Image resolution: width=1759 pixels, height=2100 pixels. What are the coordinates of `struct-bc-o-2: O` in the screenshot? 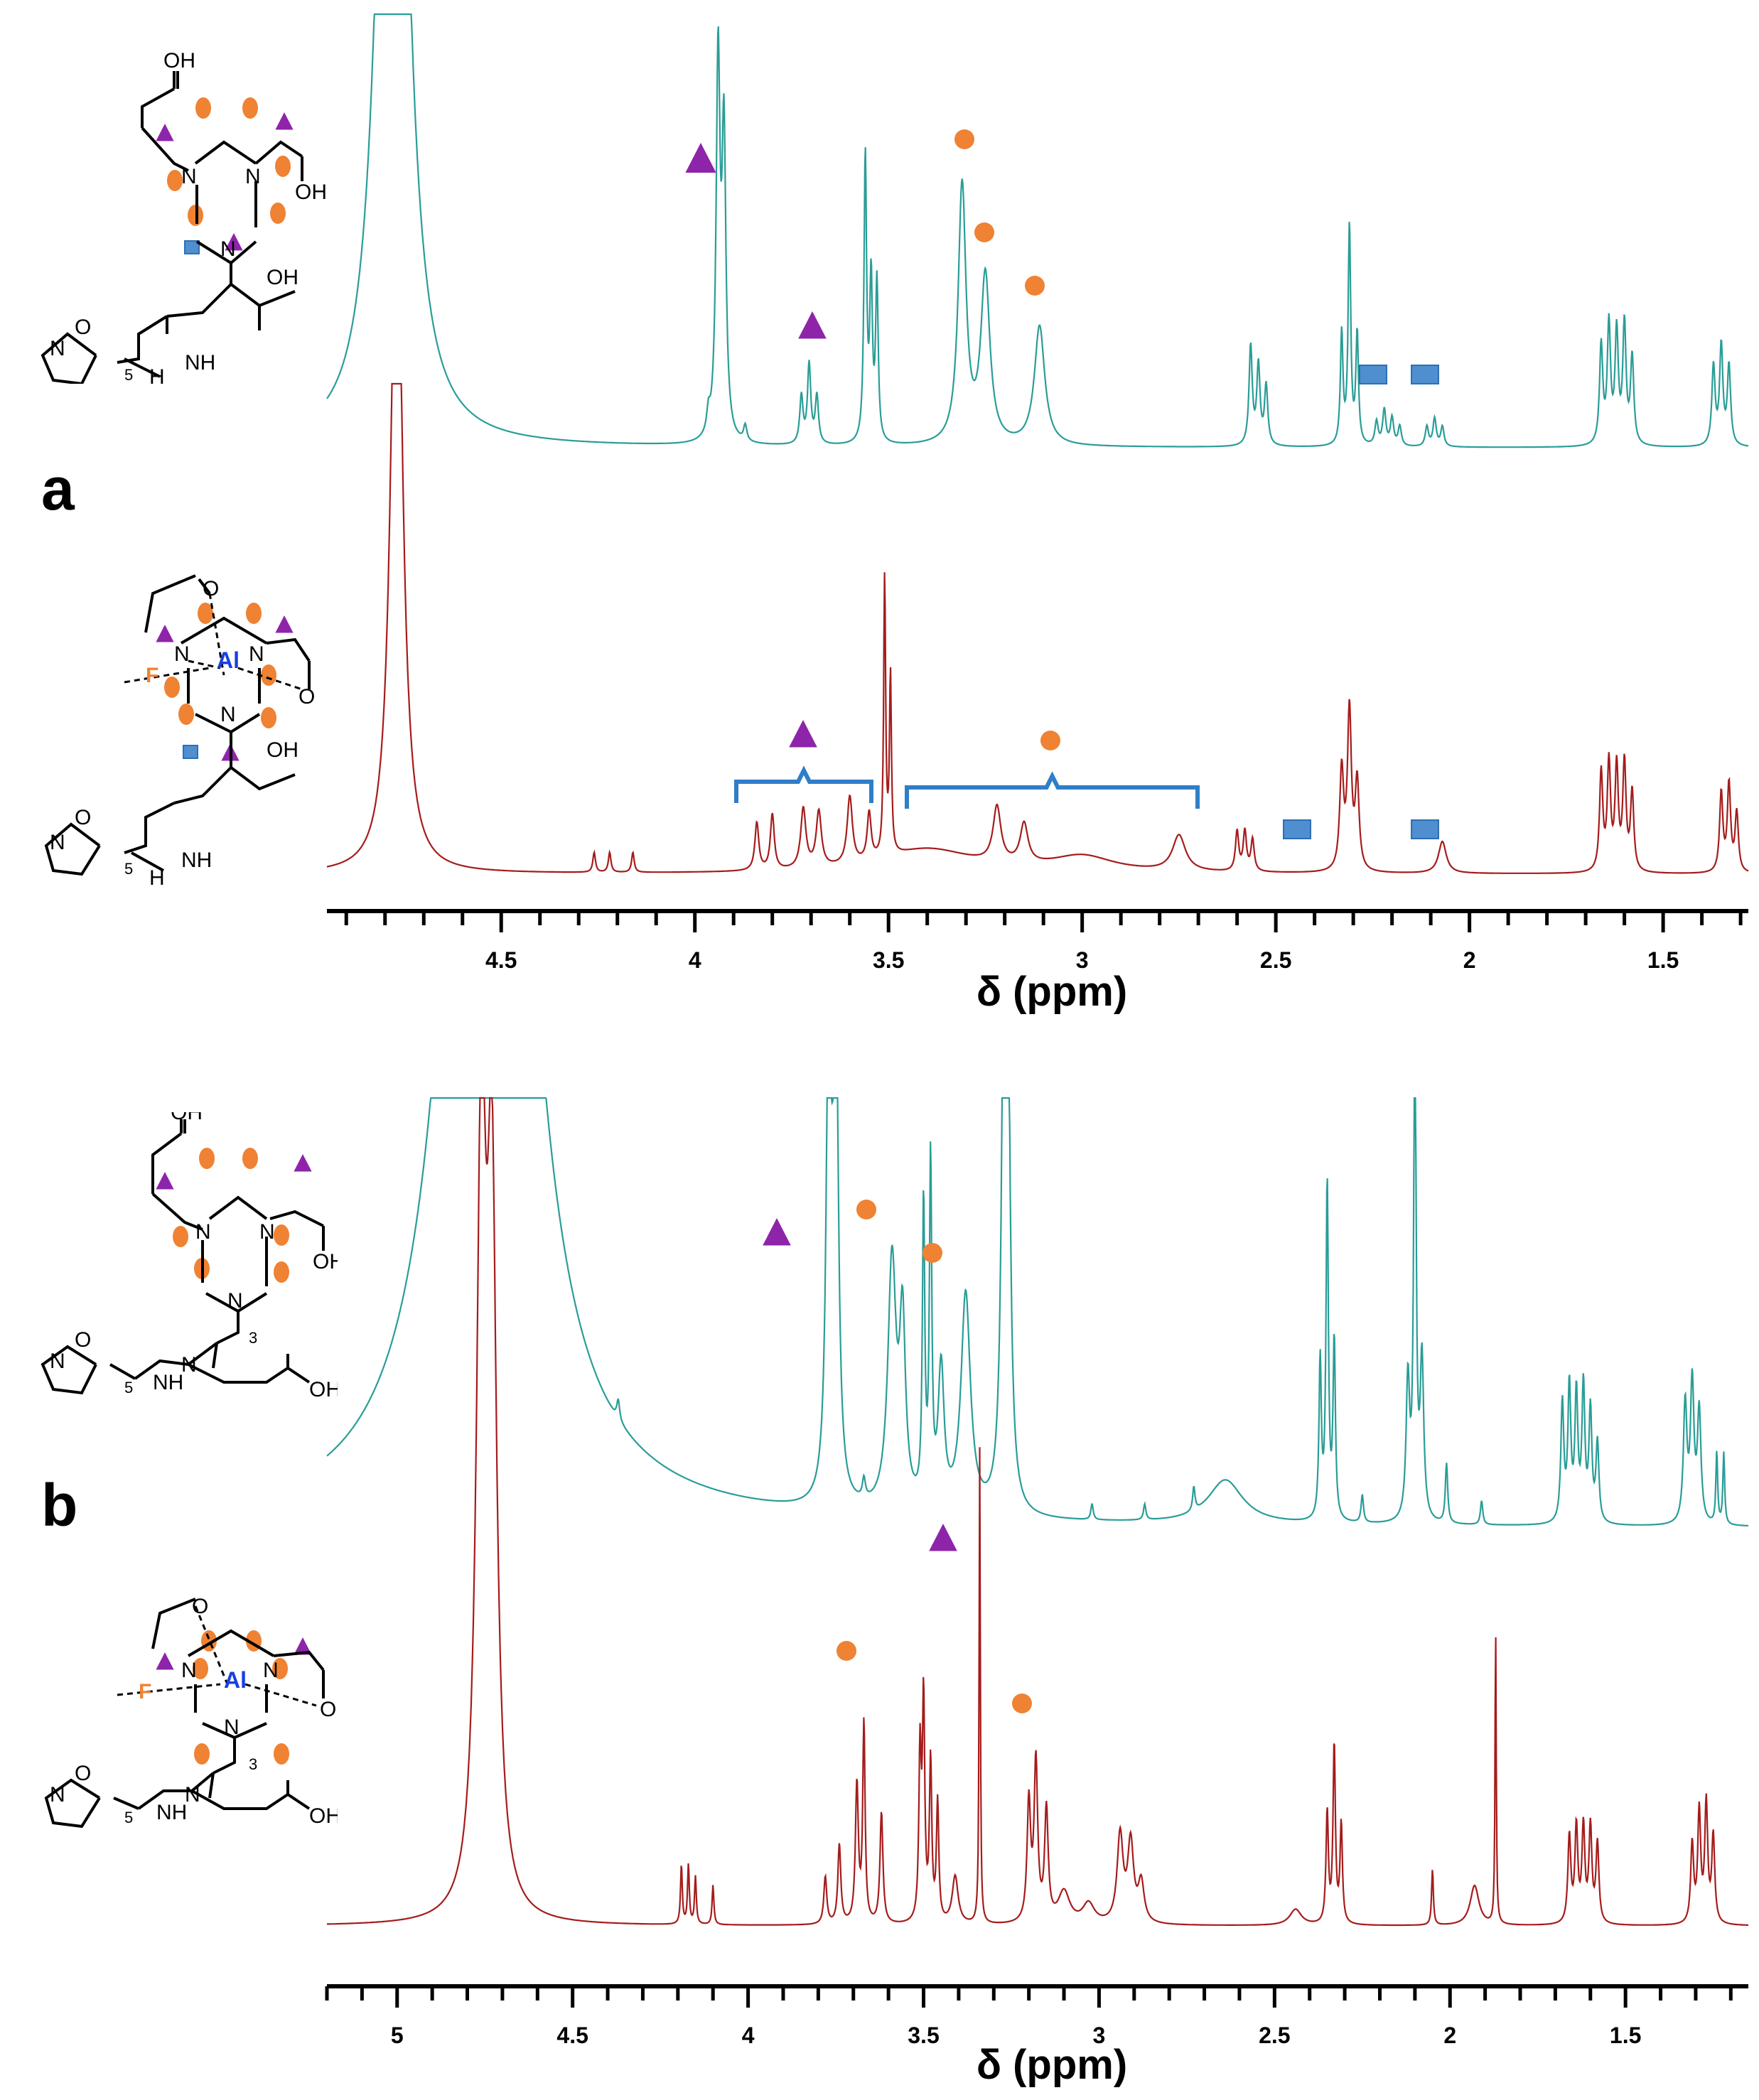 It's located at (328, 1710).